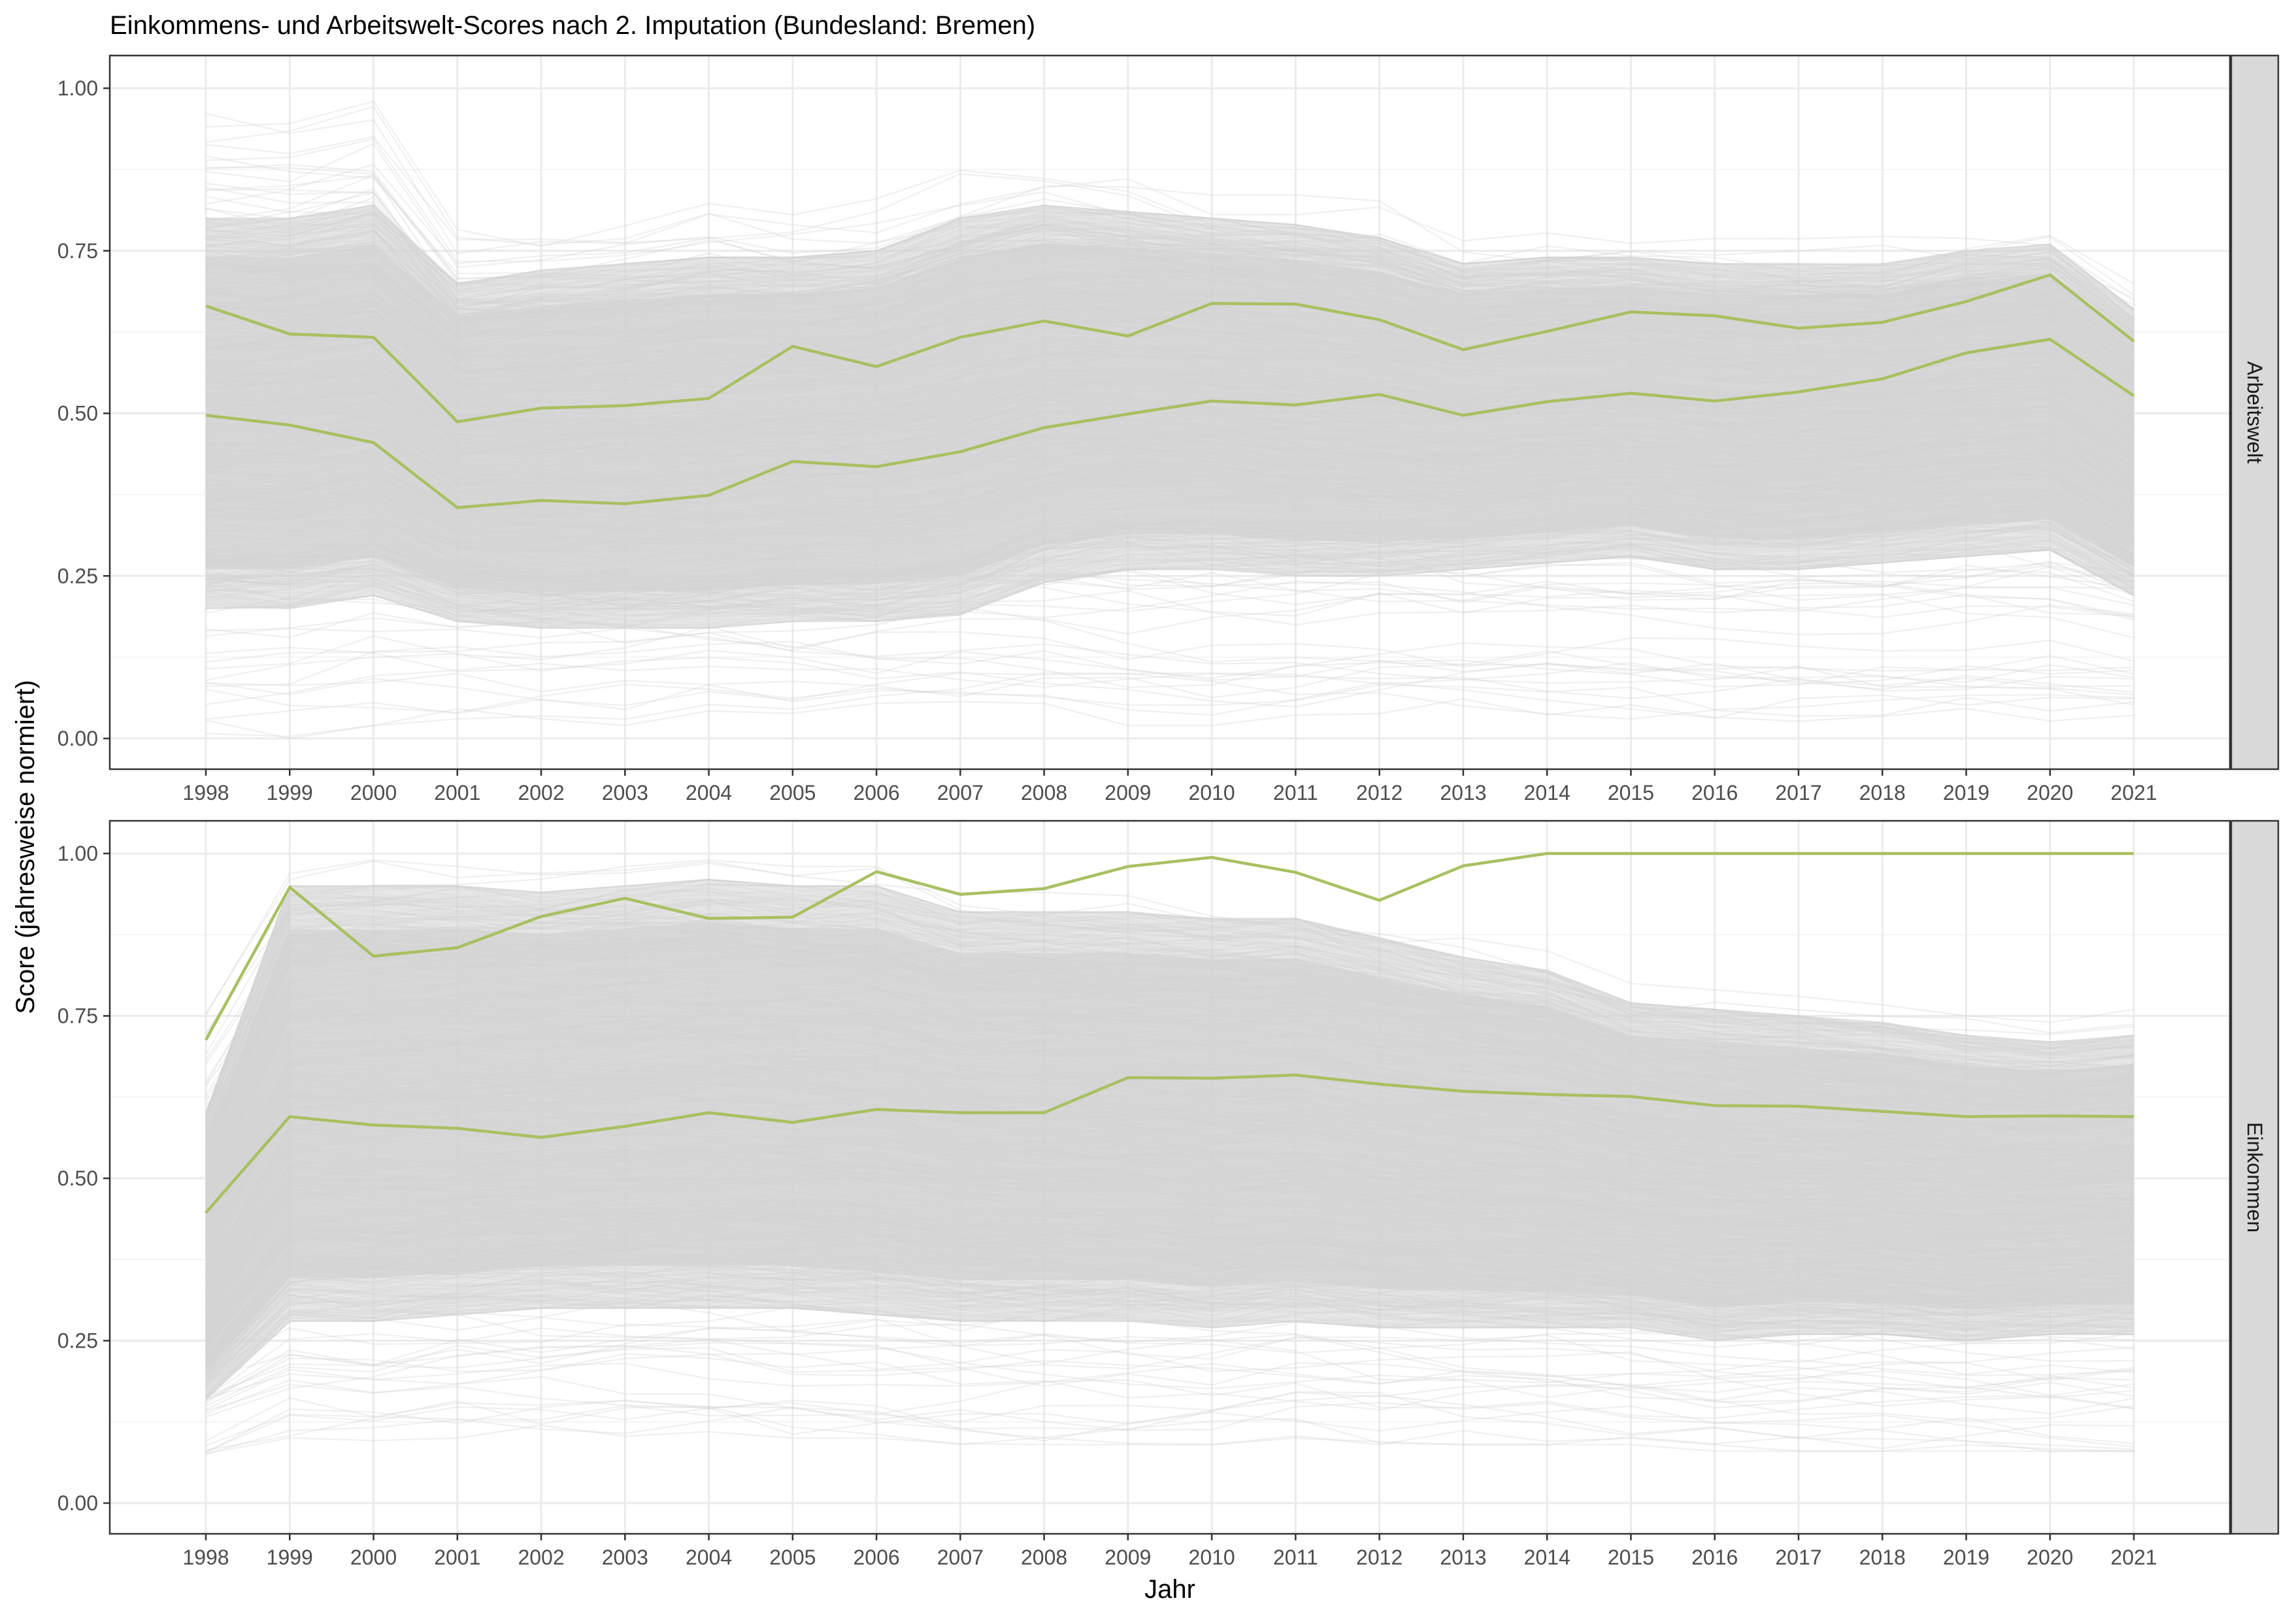 This screenshot has height=1624, width=2292. Describe the element at coordinates (373, 1557) in the screenshot. I see `x-tick-label: 2000` at that location.